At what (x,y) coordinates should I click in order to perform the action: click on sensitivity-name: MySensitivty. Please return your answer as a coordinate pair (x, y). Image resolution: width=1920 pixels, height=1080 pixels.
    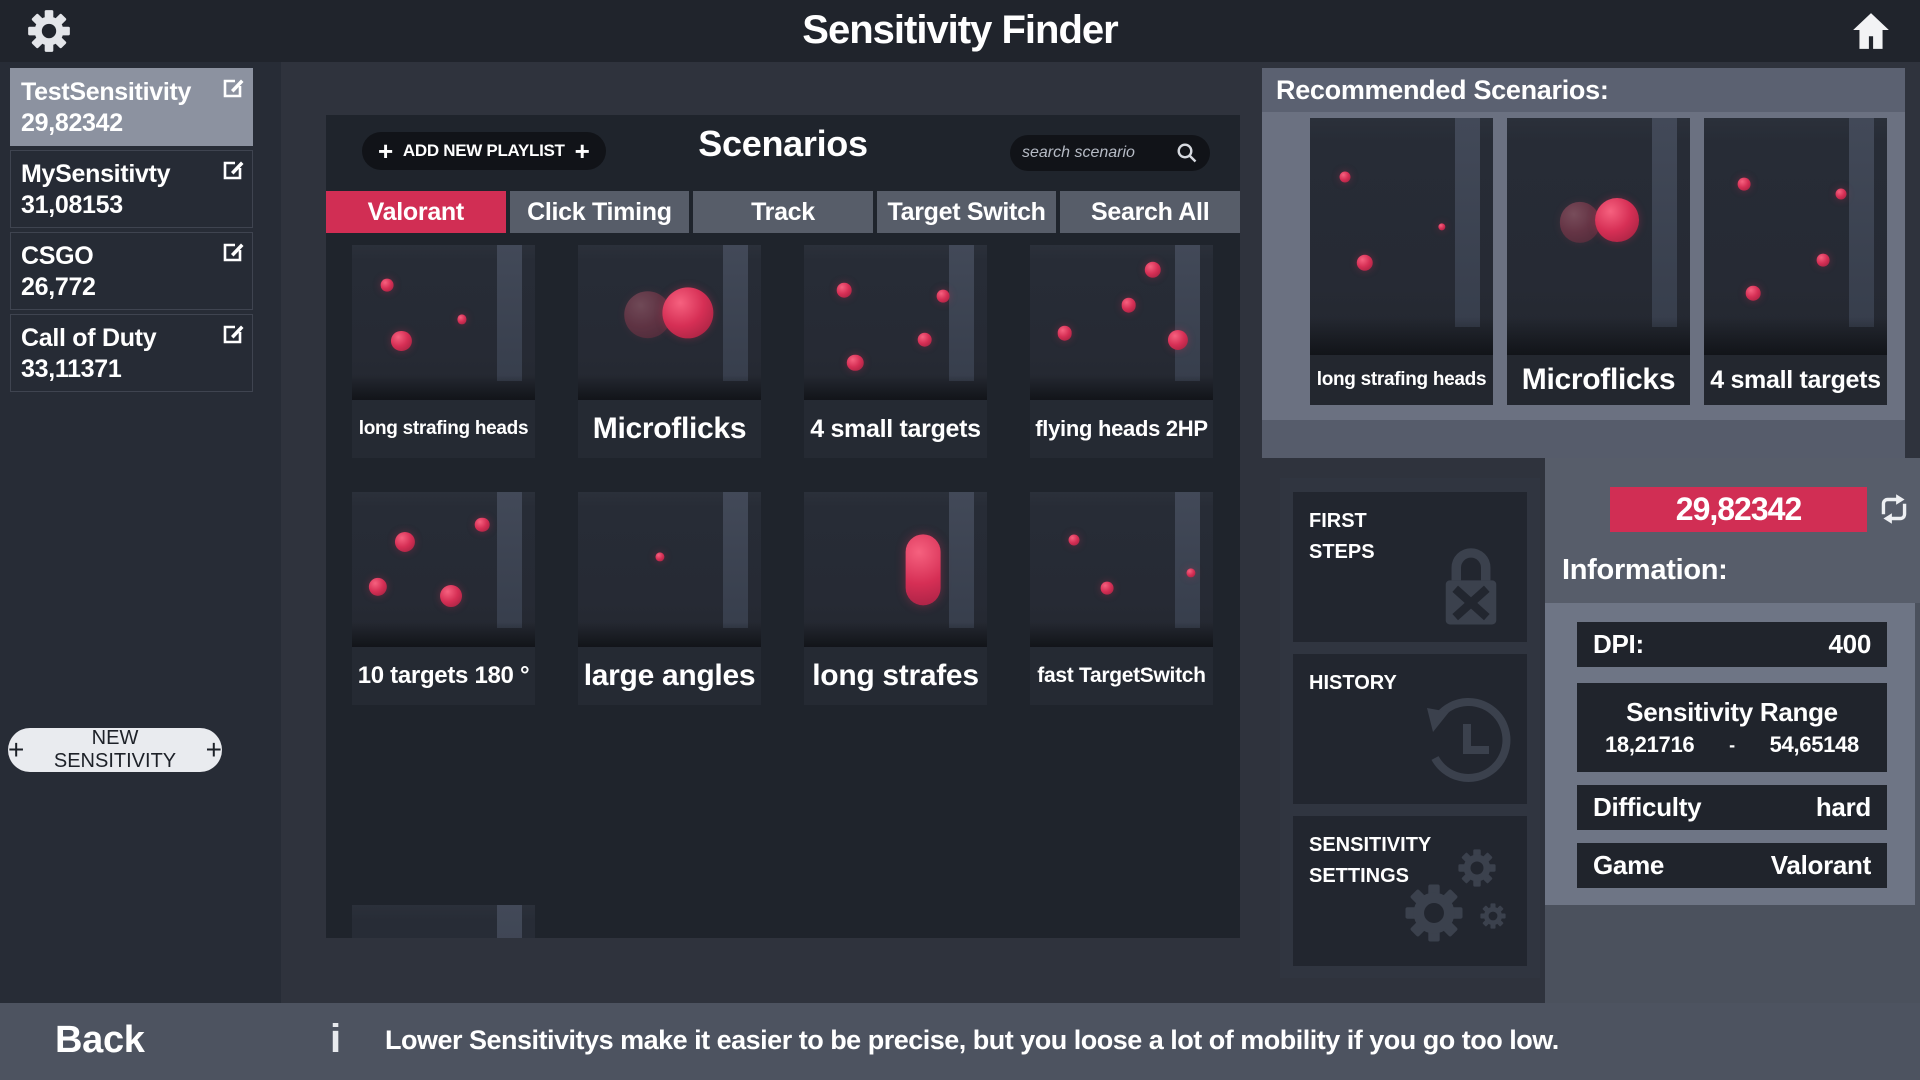
    Looking at the image, I should click on (96, 174).